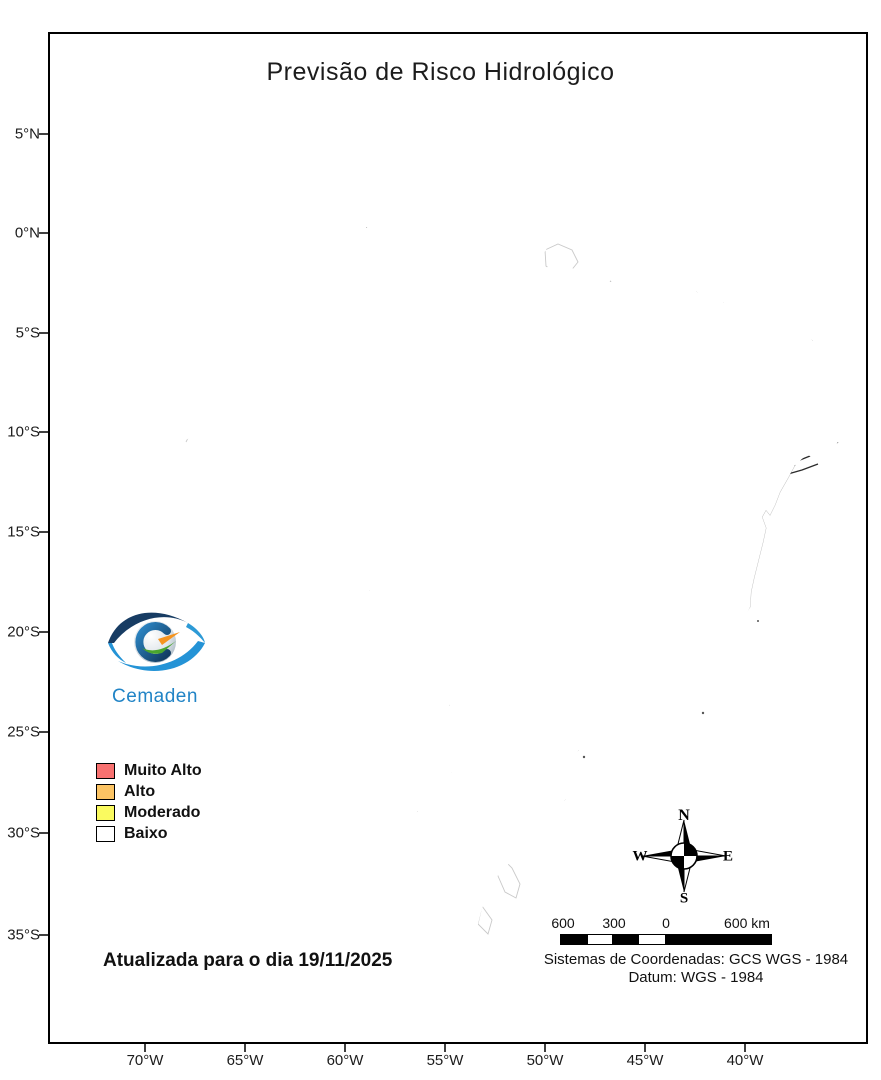 This screenshot has height=1080, width=881. Describe the element at coordinates (162, 812) in the screenshot. I see `legend-label: Moderado` at that location.